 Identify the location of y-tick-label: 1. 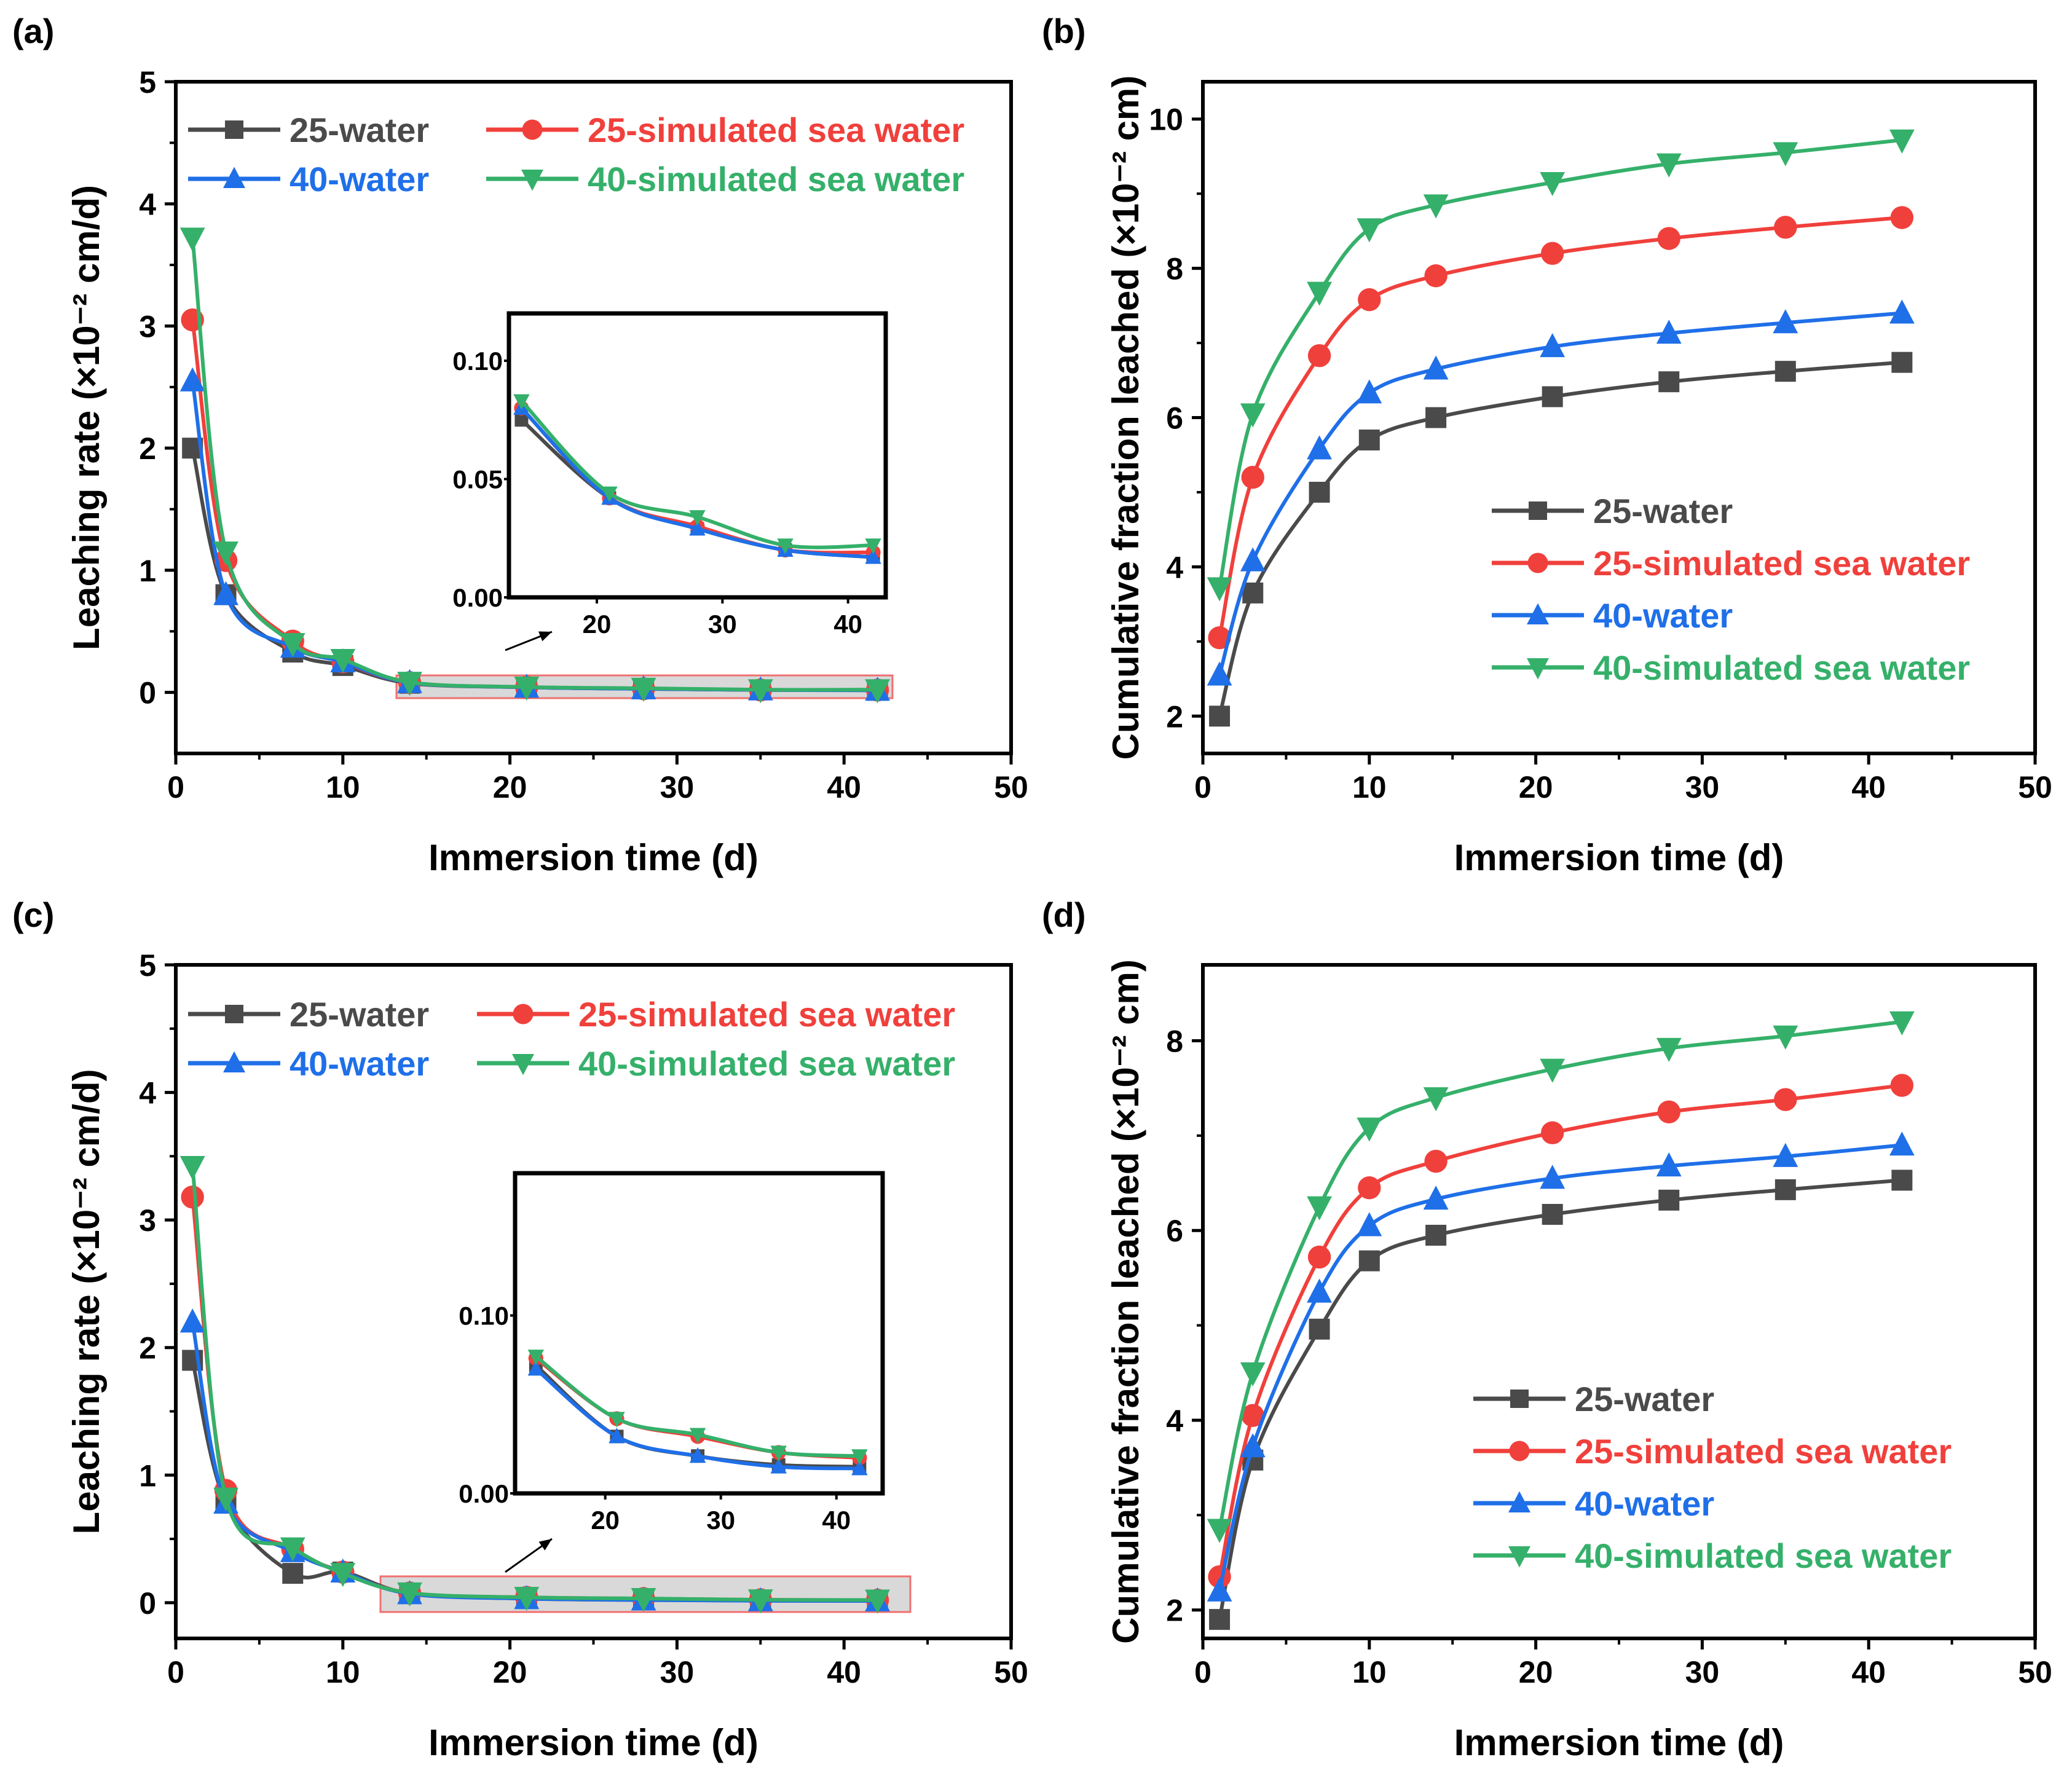
(147, 1475).